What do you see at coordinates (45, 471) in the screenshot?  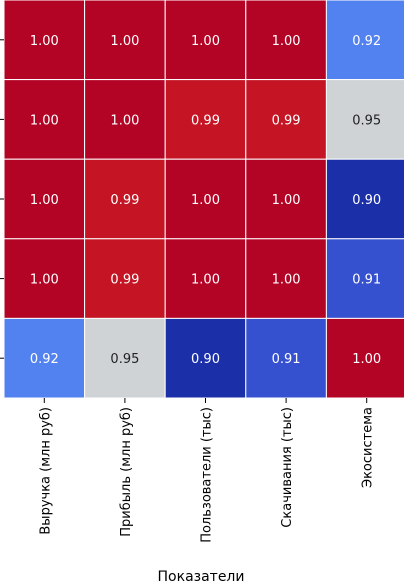 I see `x-tick-label: Выручка (млн руб)` at bounding box center [45, 471].